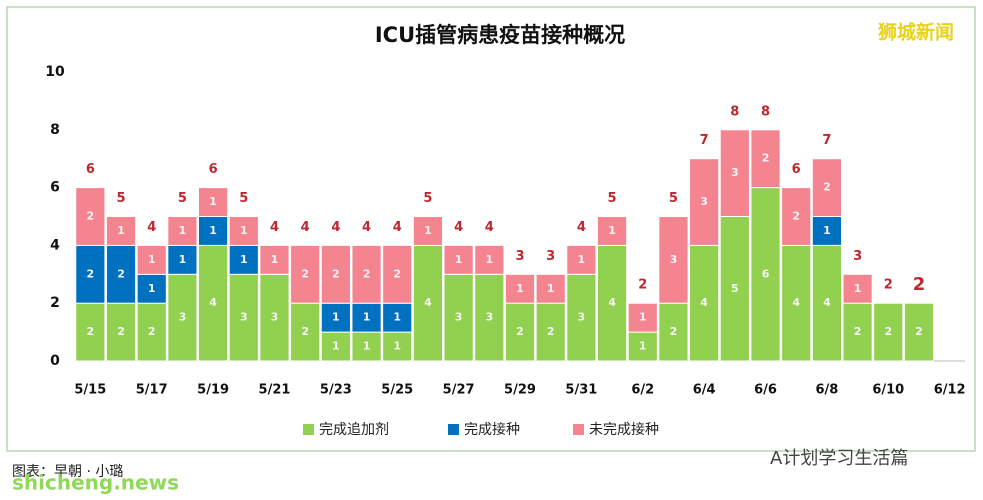  I want to click on x-tick-label: 5/31, so click(581, 390).